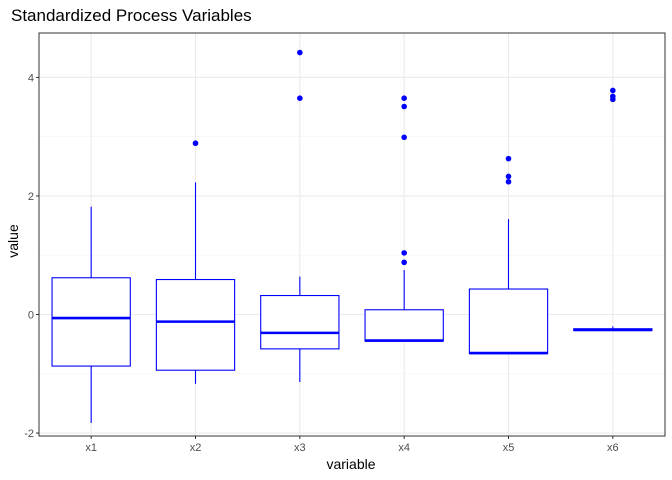  I want to click on x-tick-label: x1, so click(91, 448).